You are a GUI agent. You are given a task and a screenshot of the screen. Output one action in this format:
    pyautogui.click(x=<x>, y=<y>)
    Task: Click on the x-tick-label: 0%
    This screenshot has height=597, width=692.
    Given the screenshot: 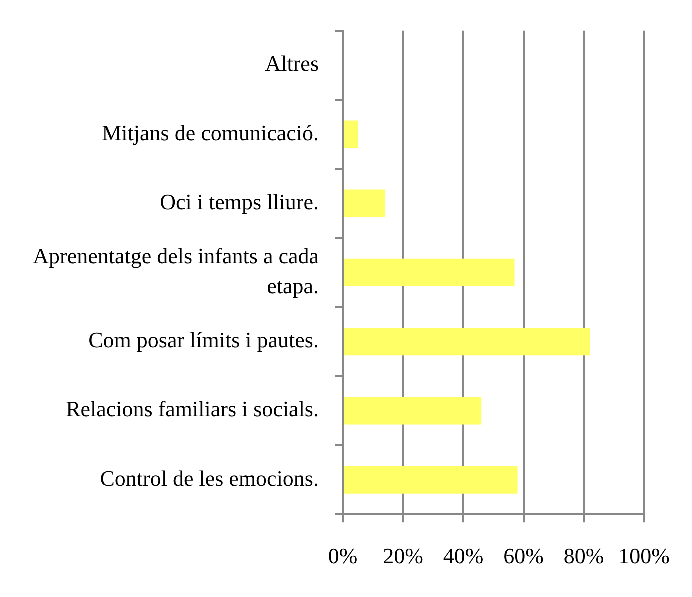 What is the action you would take?
    pyautogui.click(x=343, y=556)
    